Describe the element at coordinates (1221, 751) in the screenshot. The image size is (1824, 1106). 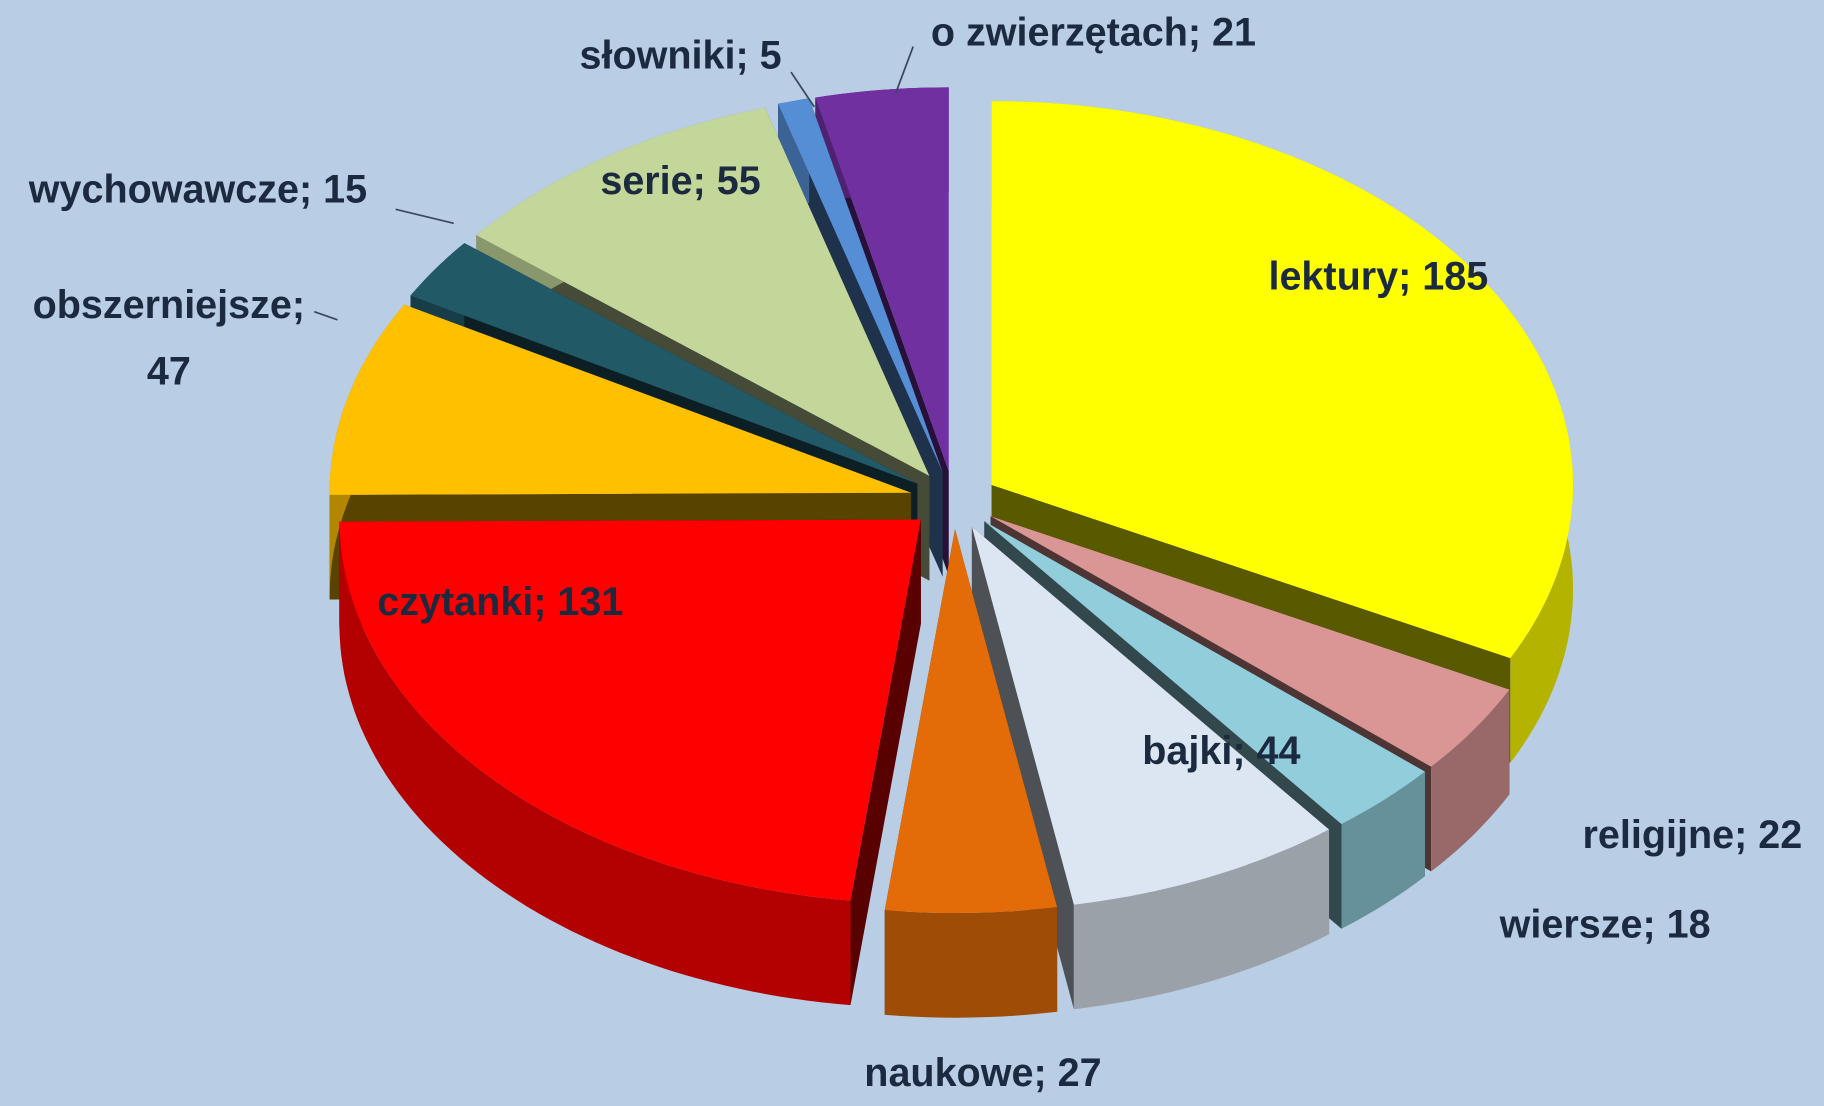
I see `data-label: bajki; 44` at that location.